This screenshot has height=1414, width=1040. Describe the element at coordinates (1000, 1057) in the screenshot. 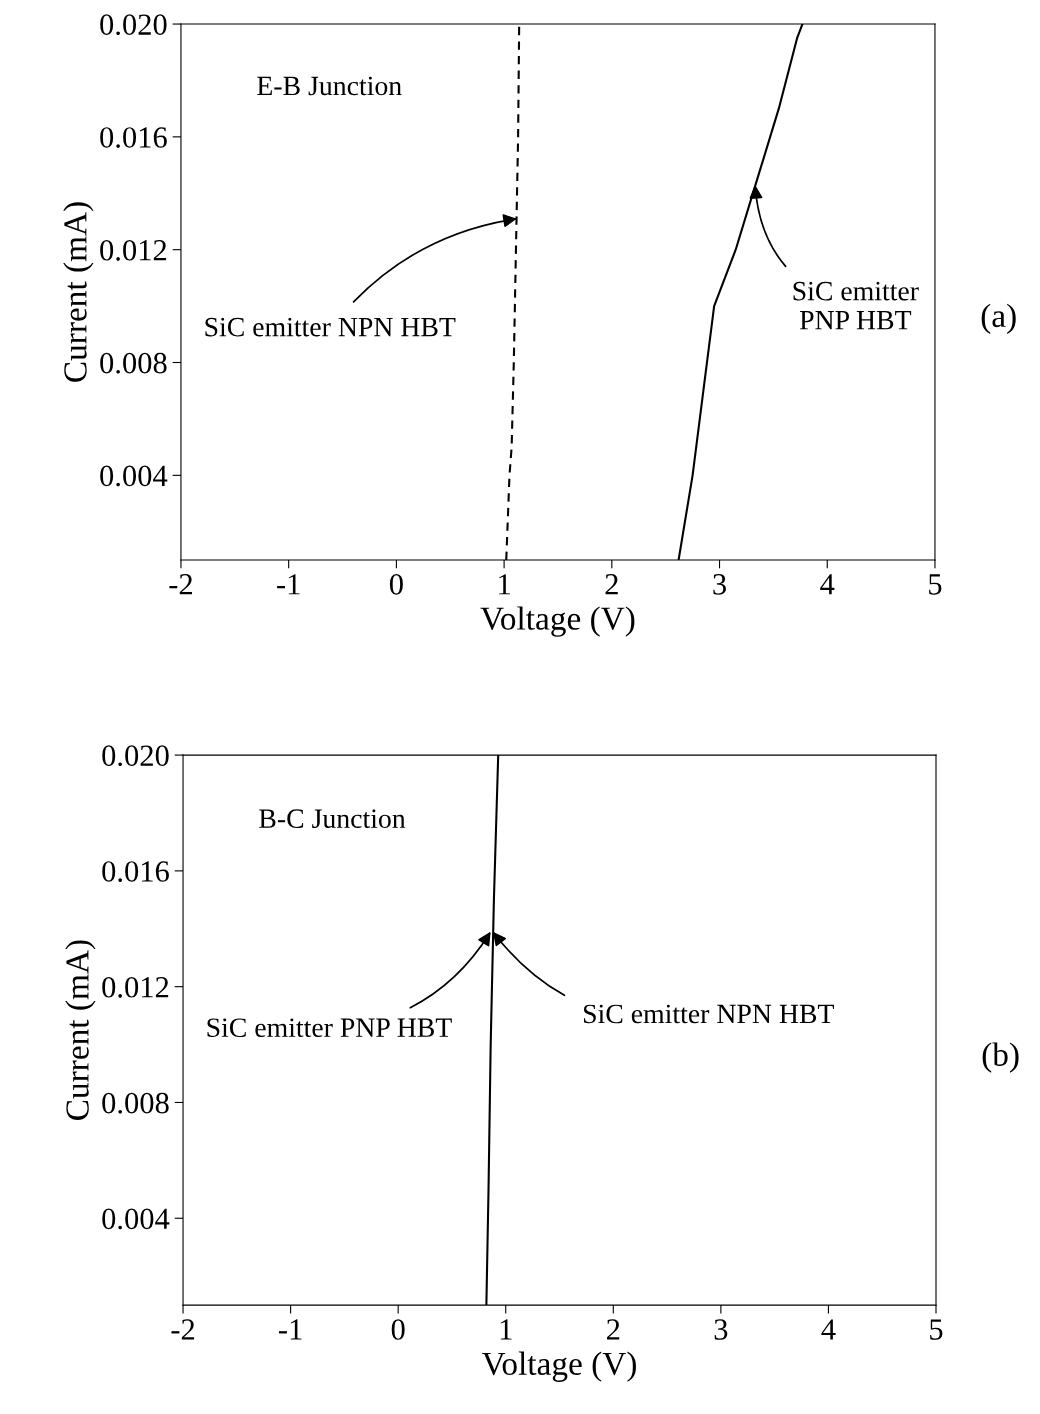

I see `text: (b)` at that location.